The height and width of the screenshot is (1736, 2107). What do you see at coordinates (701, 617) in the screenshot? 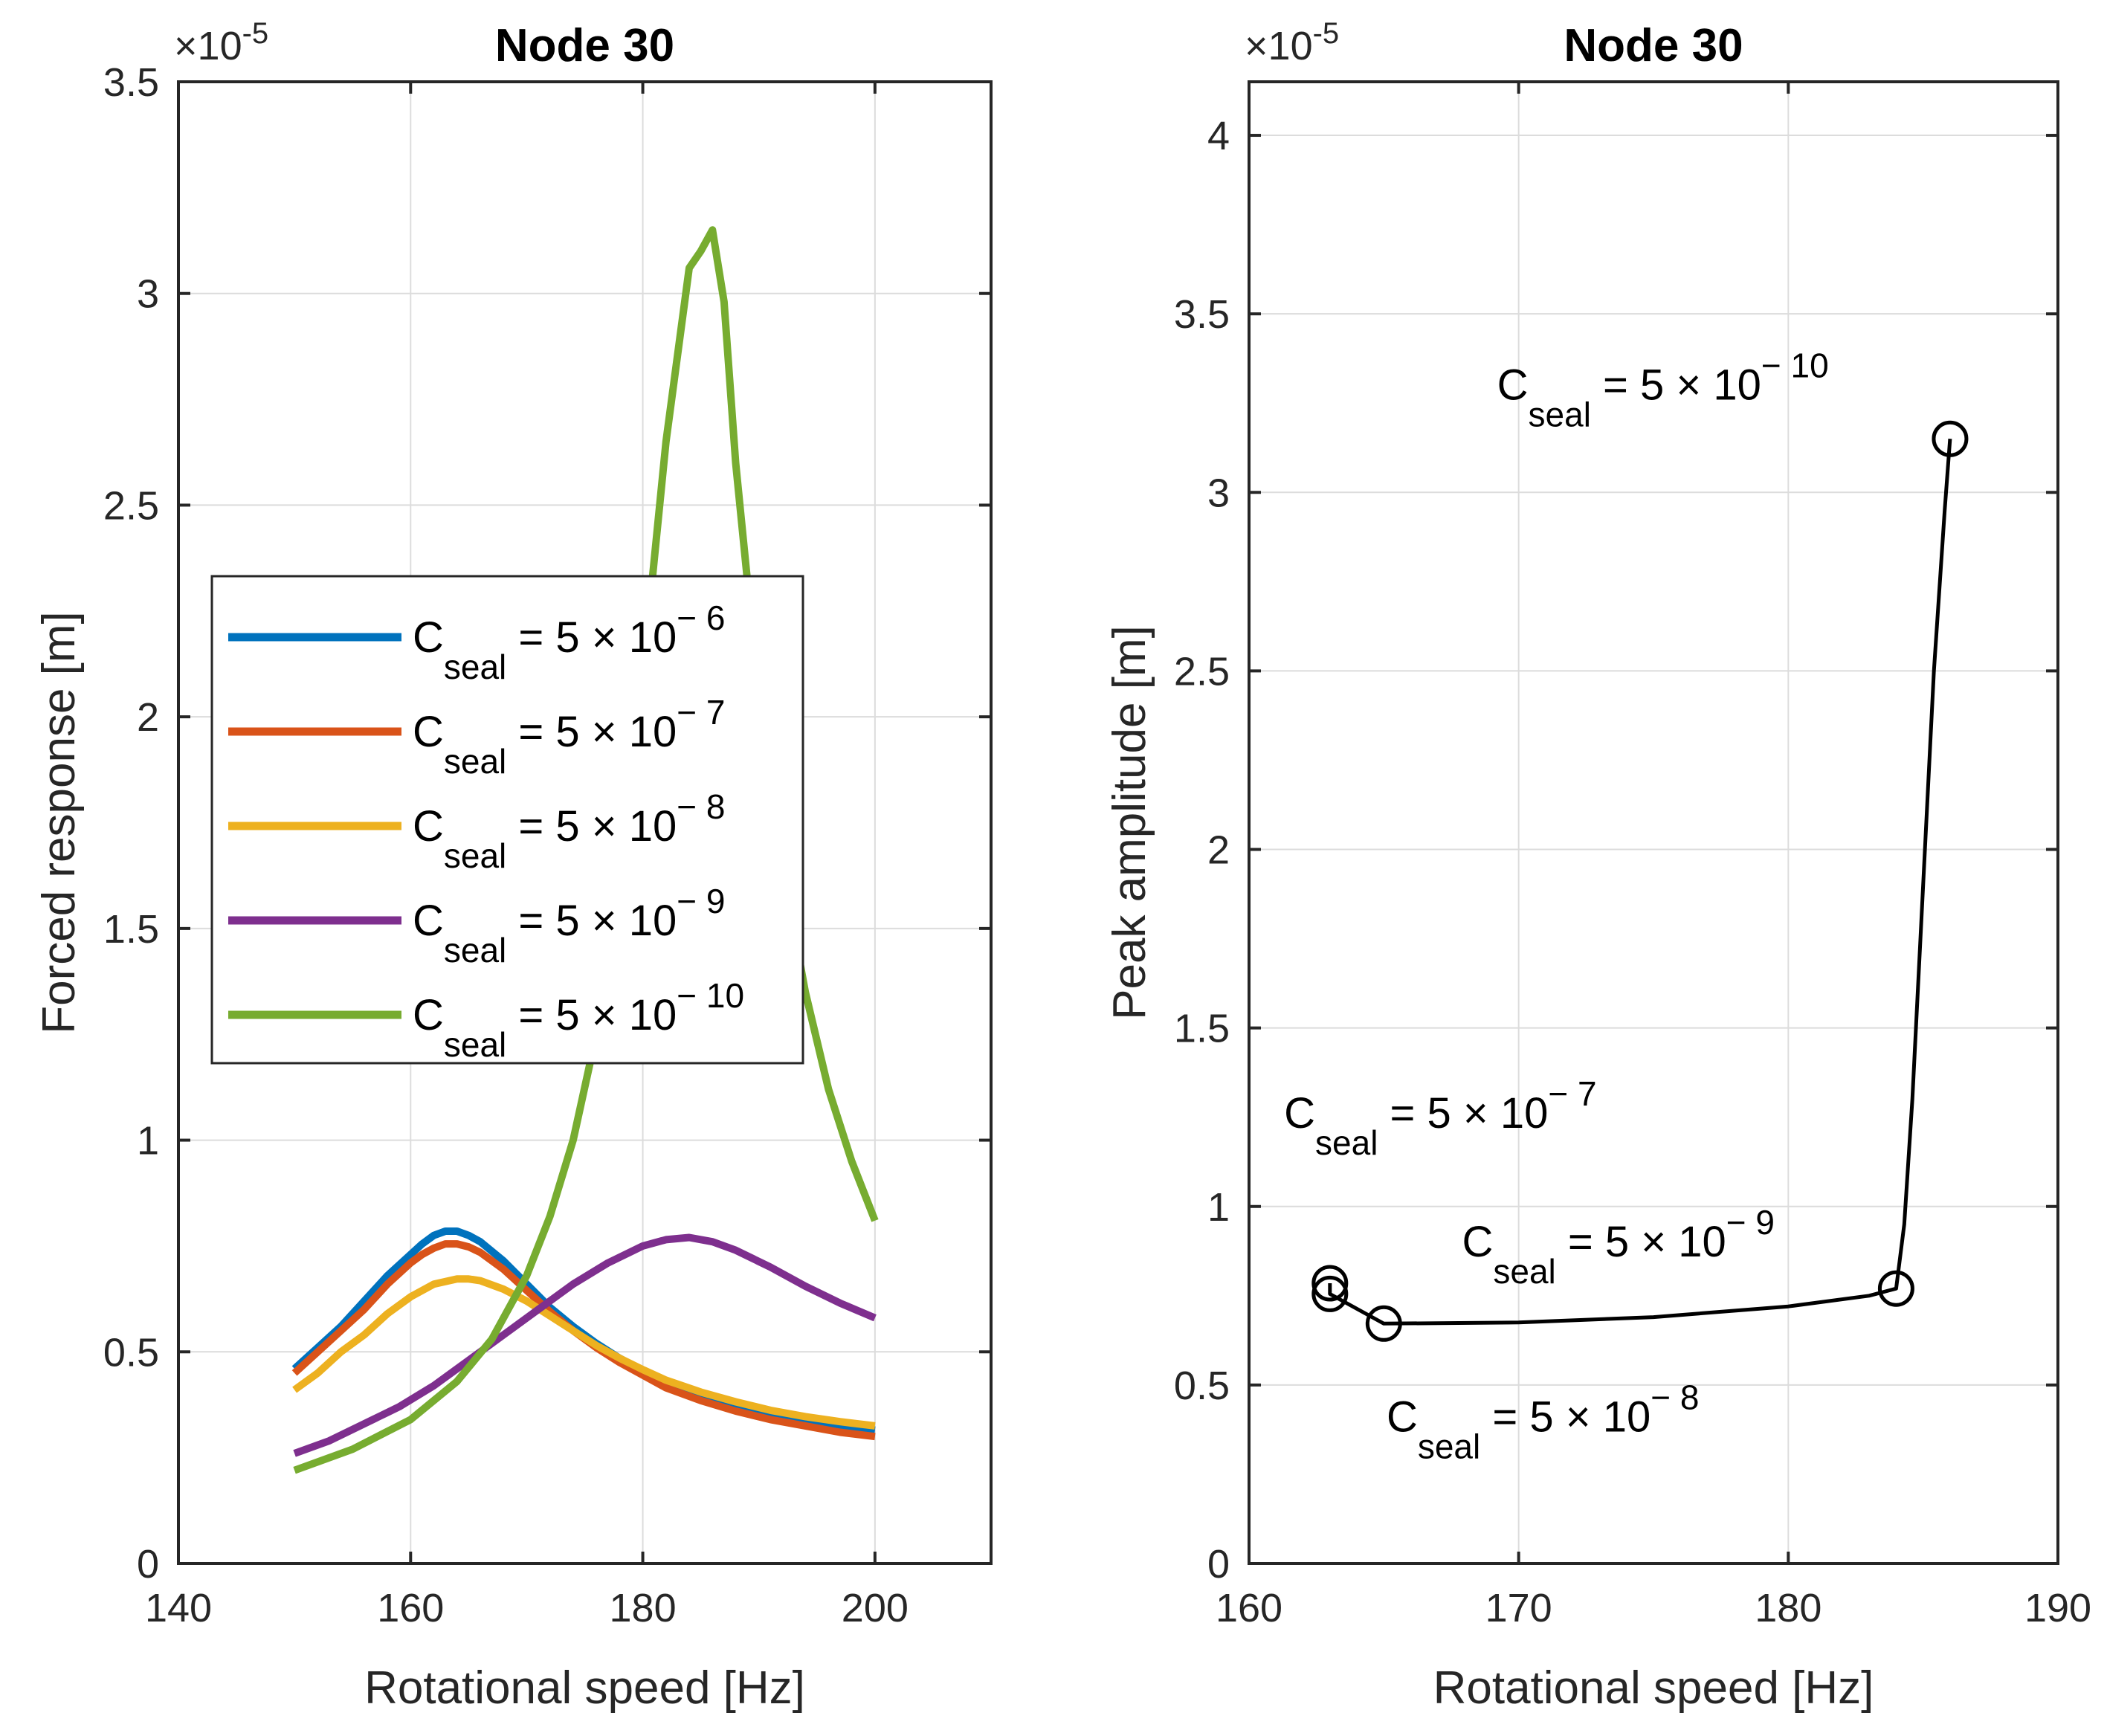
I see `legend-superscript: − 6` at bounding box center [701, 617].